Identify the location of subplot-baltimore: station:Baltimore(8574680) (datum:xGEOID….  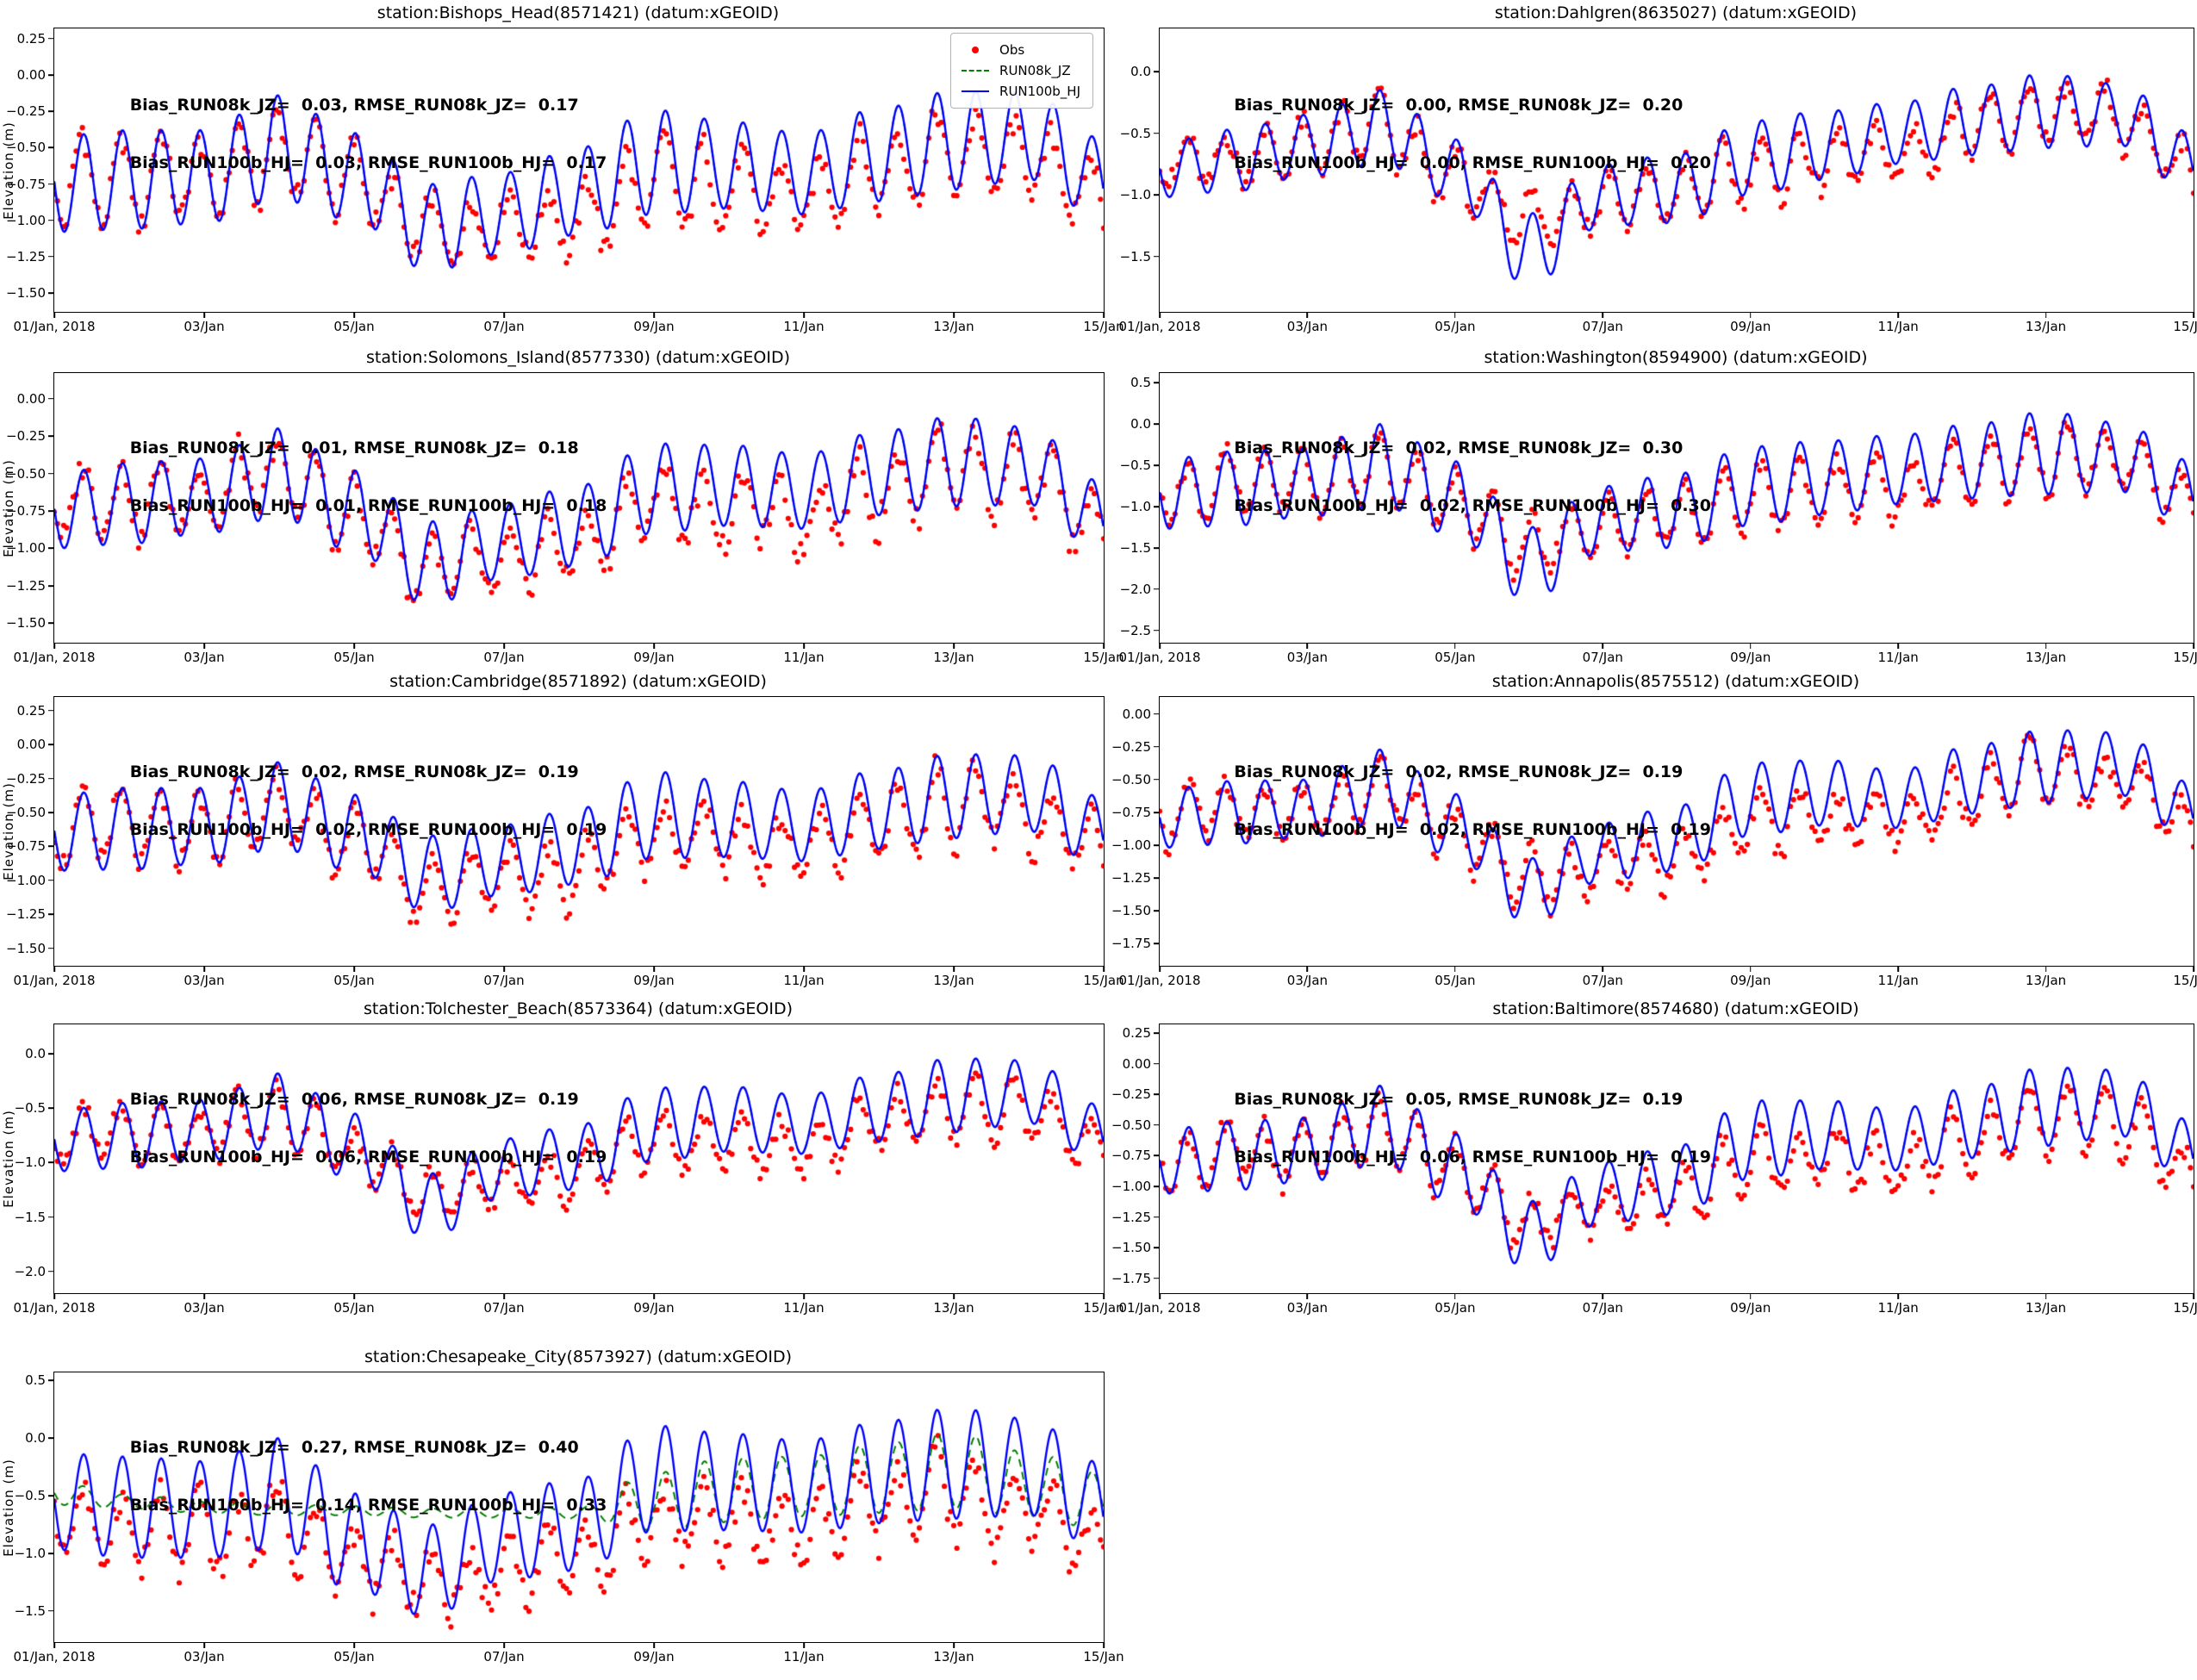
(1654, 1163).